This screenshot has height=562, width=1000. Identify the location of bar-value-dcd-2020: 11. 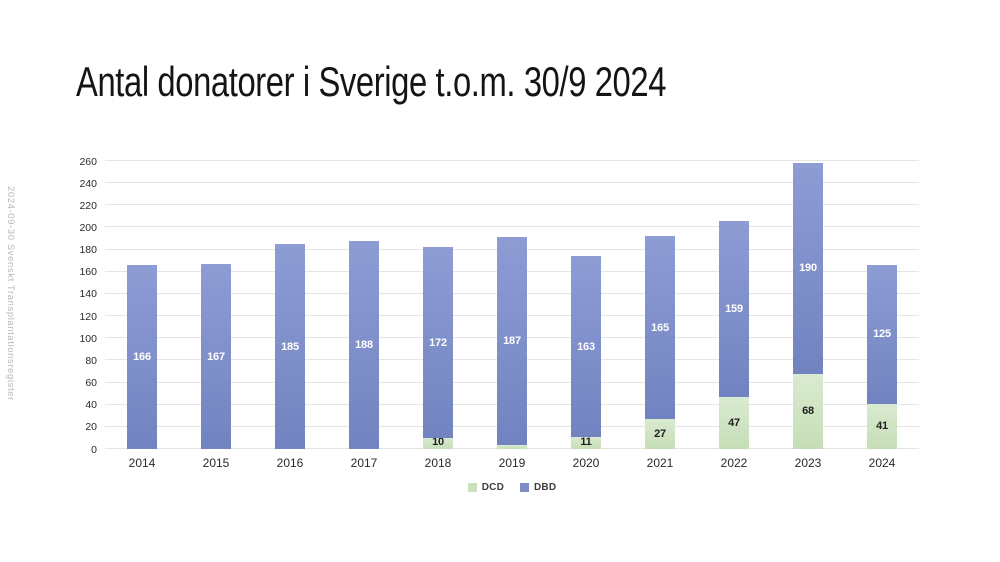
(586, 442).